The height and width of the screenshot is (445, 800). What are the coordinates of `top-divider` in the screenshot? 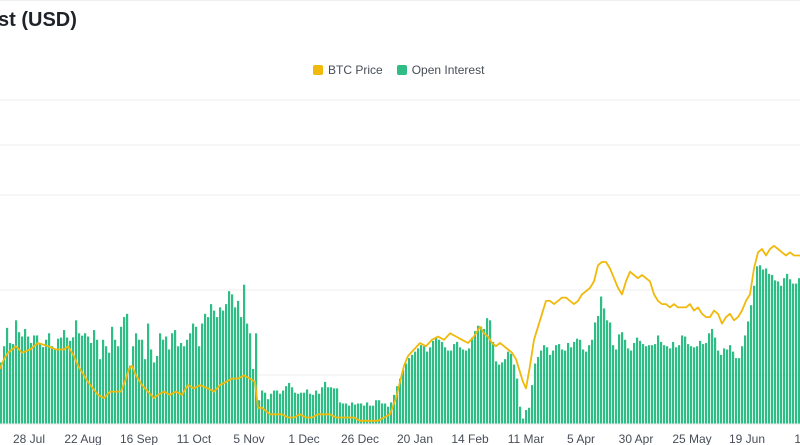 It's located at (400, 0).